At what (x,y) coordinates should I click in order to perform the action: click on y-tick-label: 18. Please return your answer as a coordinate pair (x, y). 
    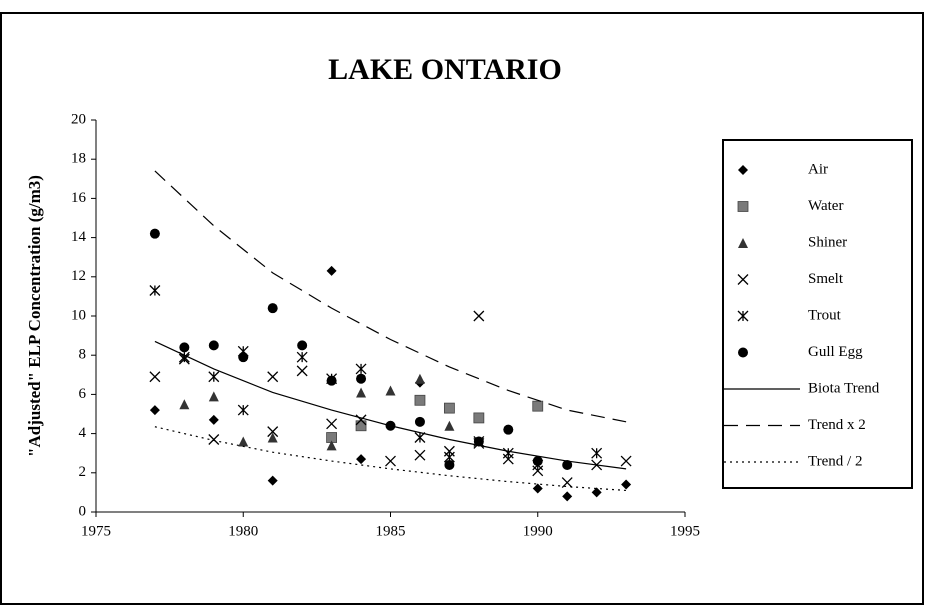
    Looking at the image, I should click on (78, 159).